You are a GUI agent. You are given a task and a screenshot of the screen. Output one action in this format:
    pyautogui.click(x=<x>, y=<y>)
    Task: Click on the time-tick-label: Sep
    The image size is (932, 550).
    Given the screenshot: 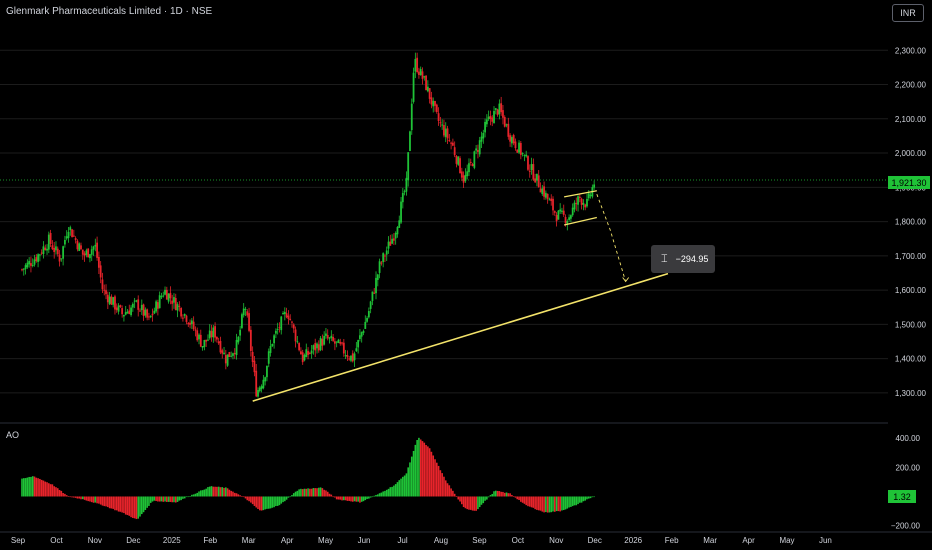 What is the action you would take?
    pyautogui.click(x=479, y=540)
    